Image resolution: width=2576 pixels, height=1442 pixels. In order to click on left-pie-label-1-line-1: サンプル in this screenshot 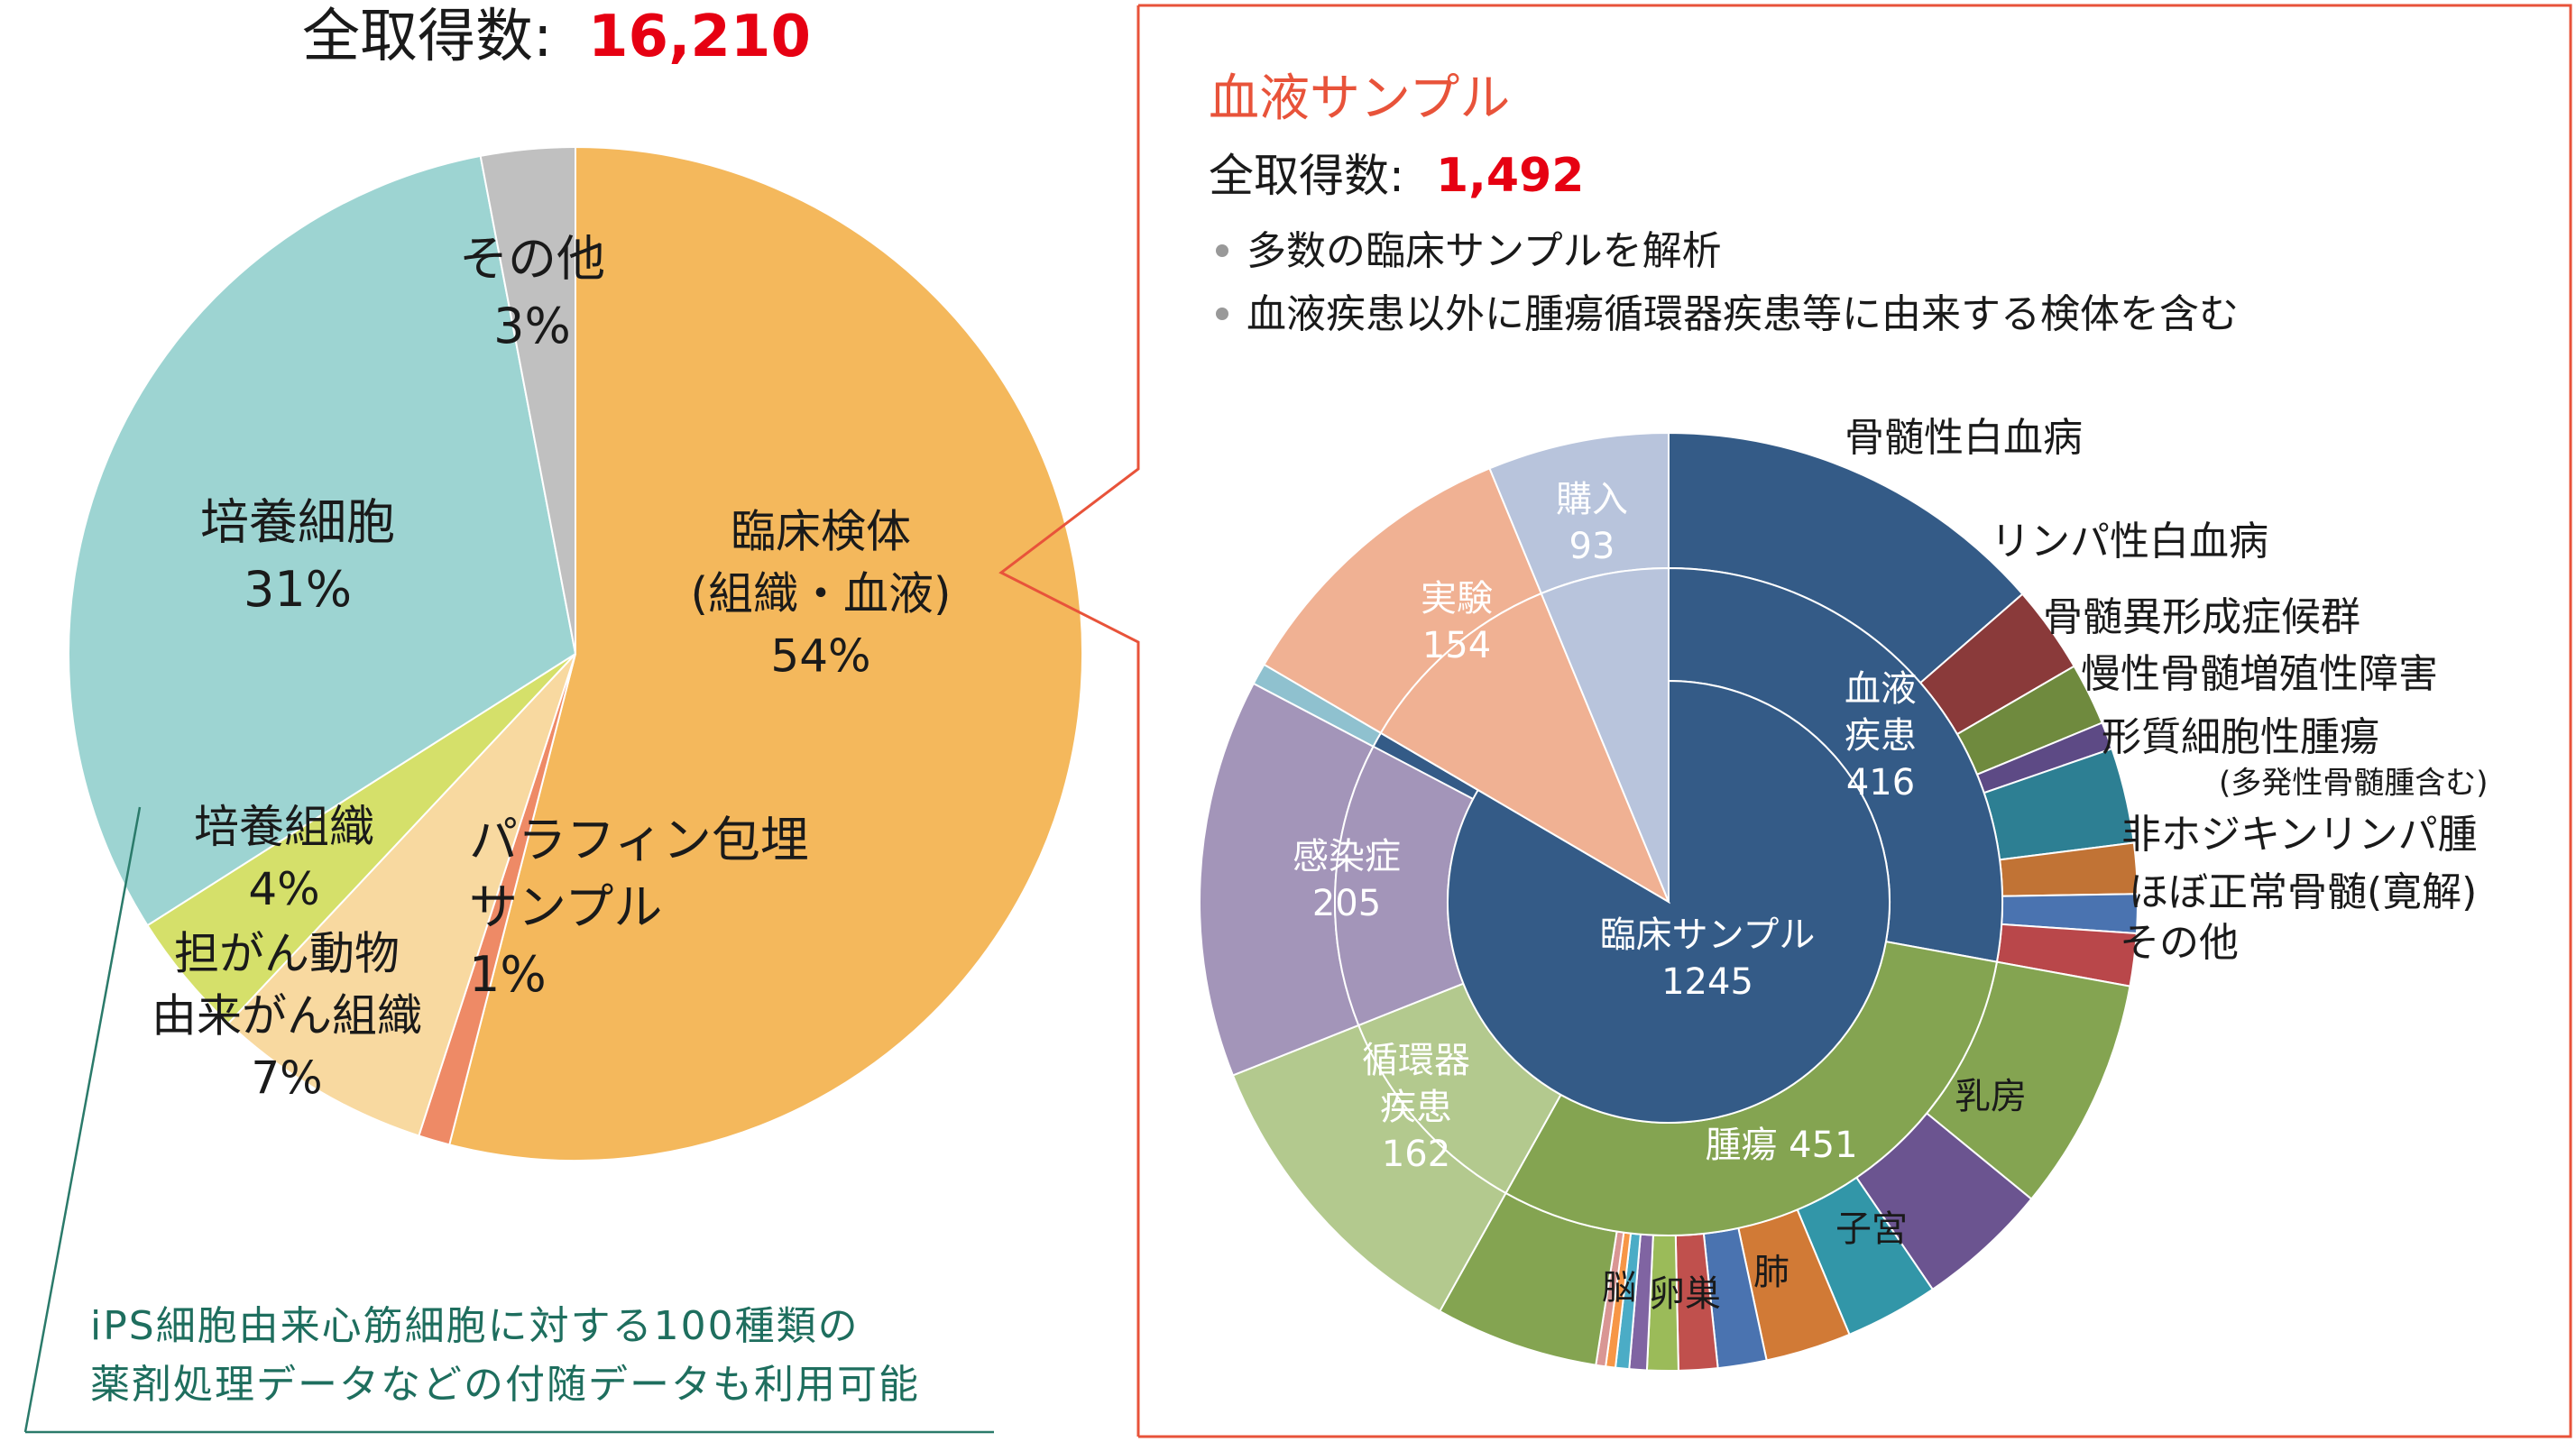, I will do `click(565, 907)`.